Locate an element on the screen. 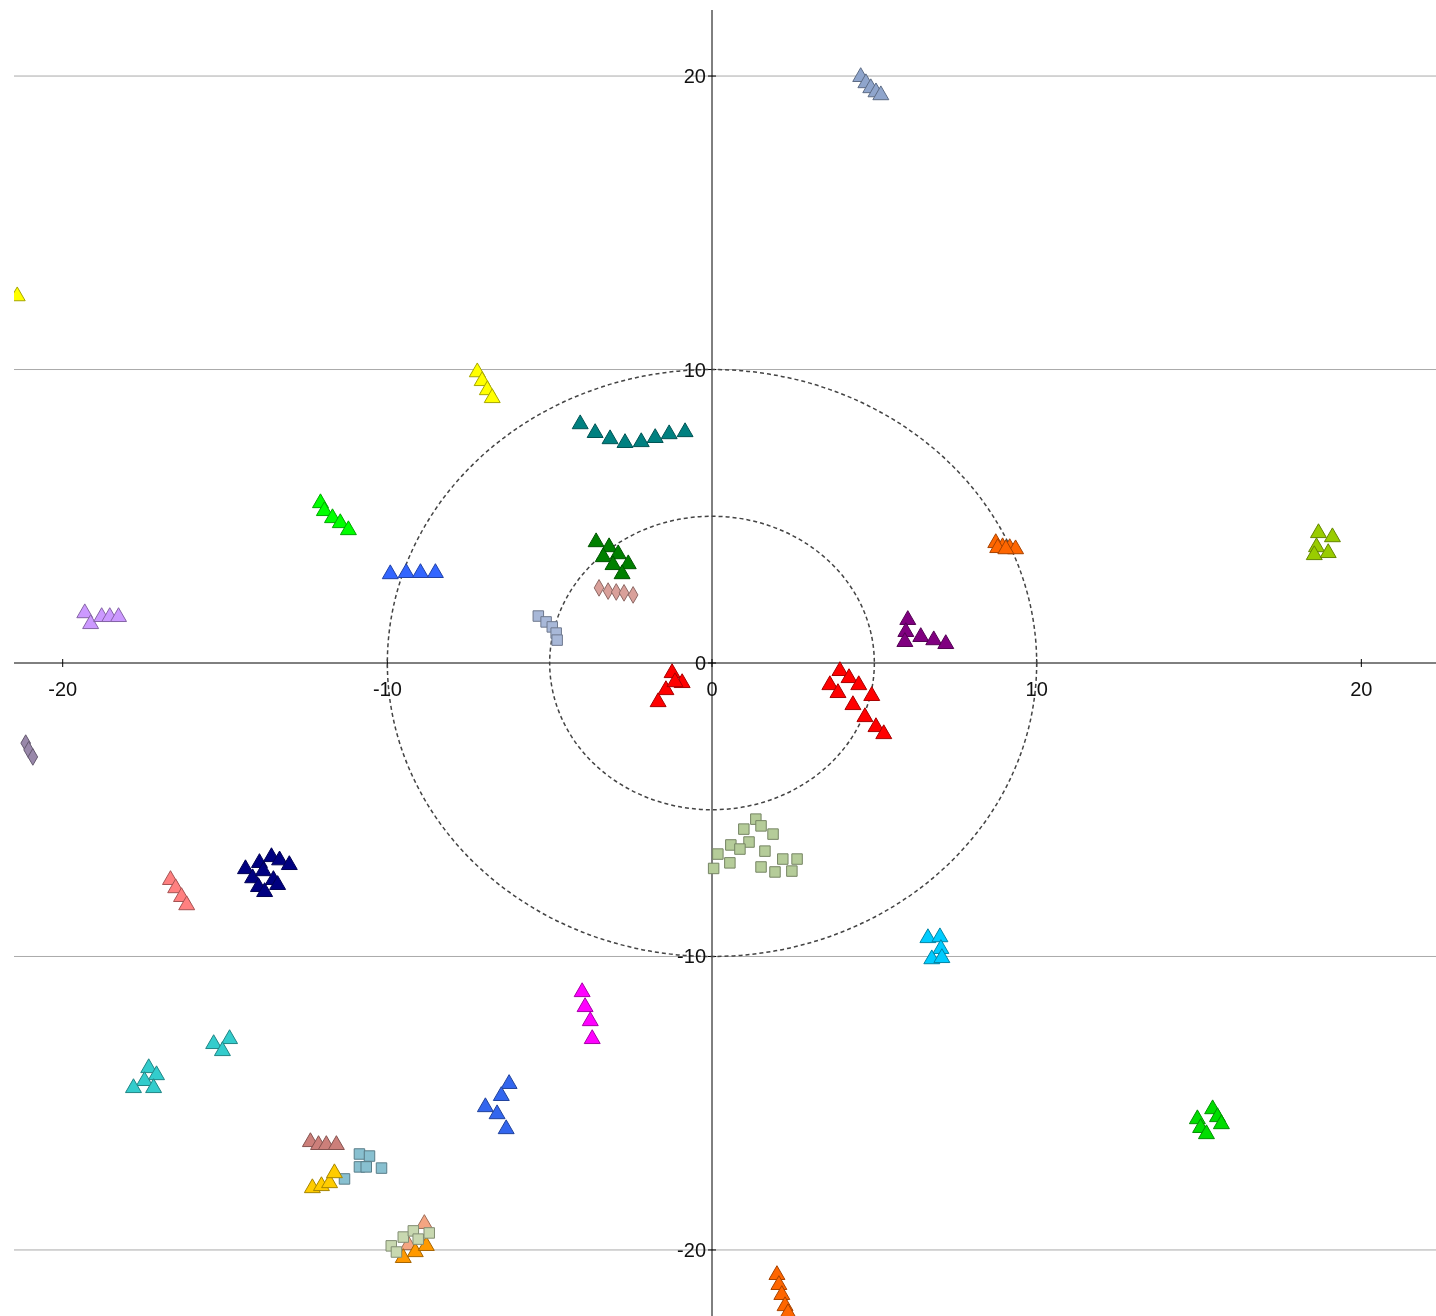  x-tick-label: -10 is located at coordinates (387, 689).